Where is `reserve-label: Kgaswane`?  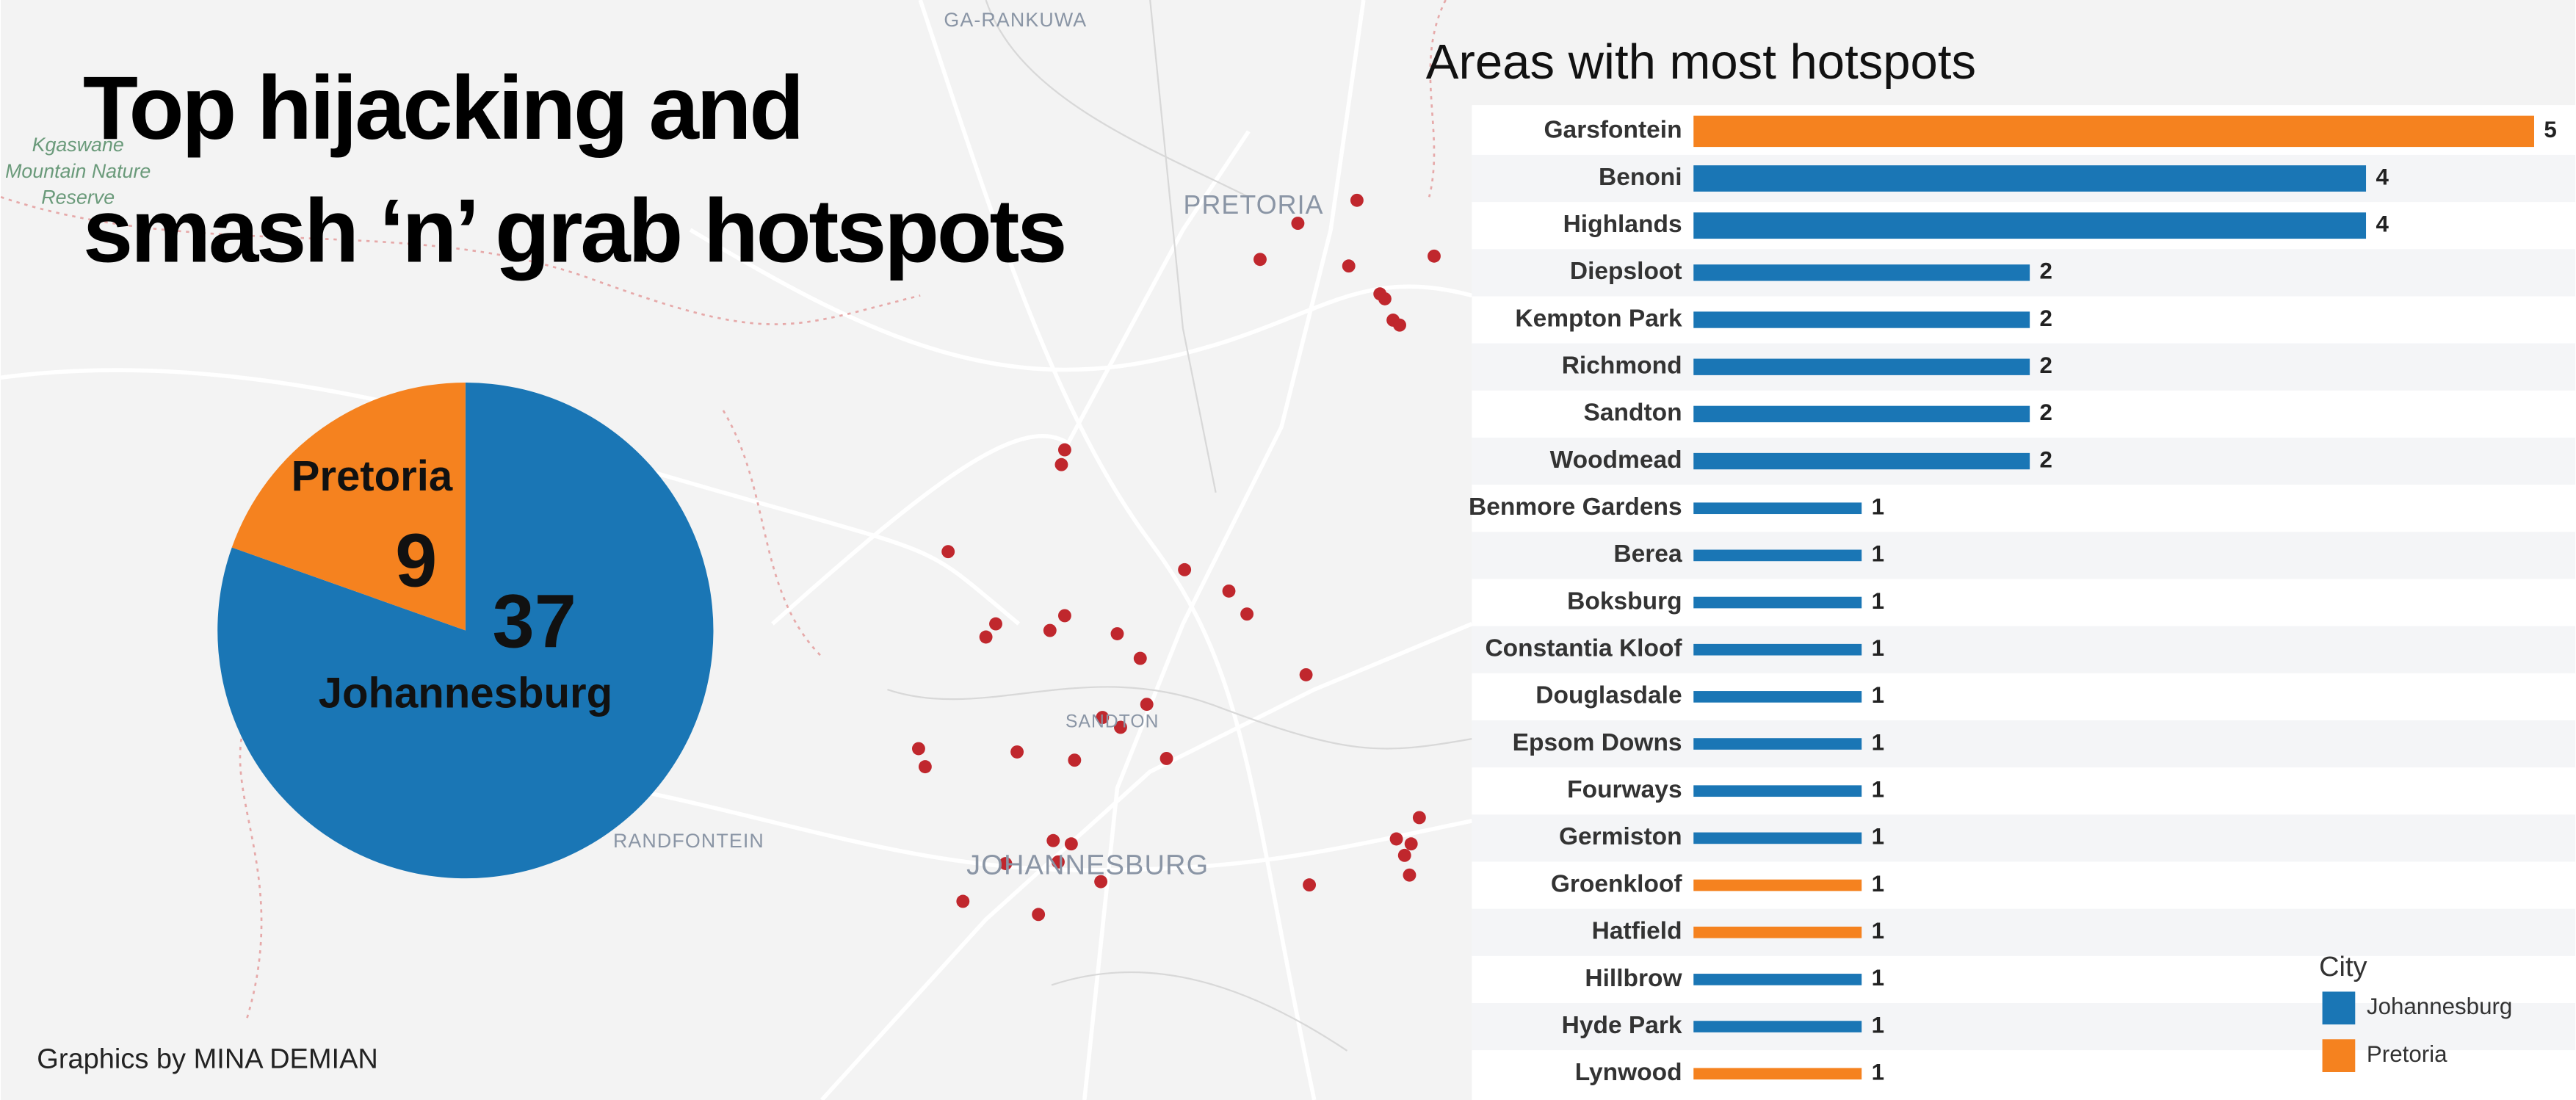
reserve-label: Kgaswane is located at coordinates (78, 145).